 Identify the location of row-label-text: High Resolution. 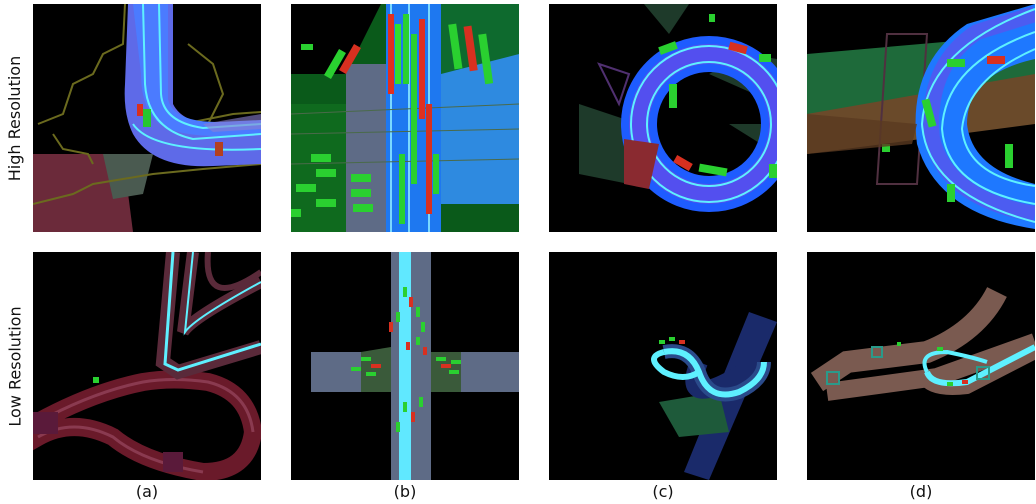
(15, 118).